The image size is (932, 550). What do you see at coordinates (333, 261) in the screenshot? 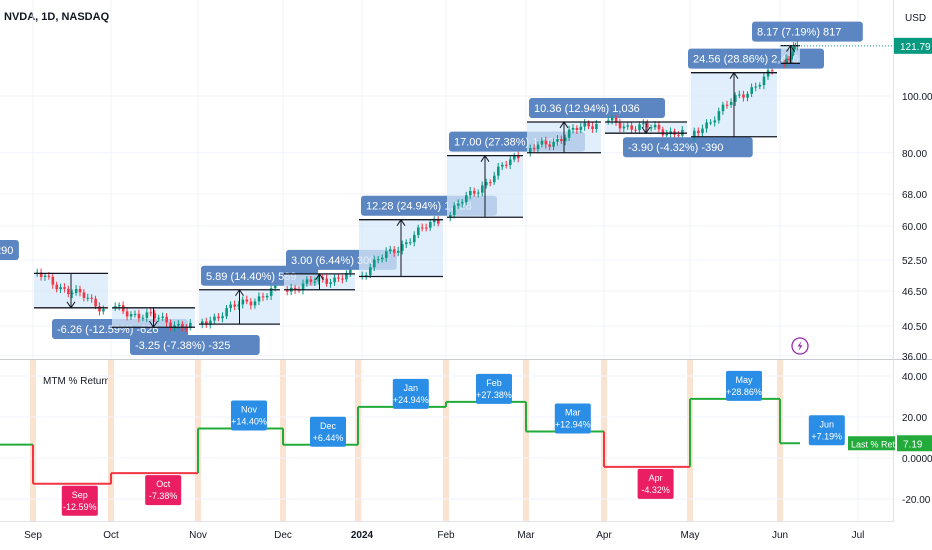
I see `range-label: 3.00 (6.44%) 300` at bounding box center [333, 261].